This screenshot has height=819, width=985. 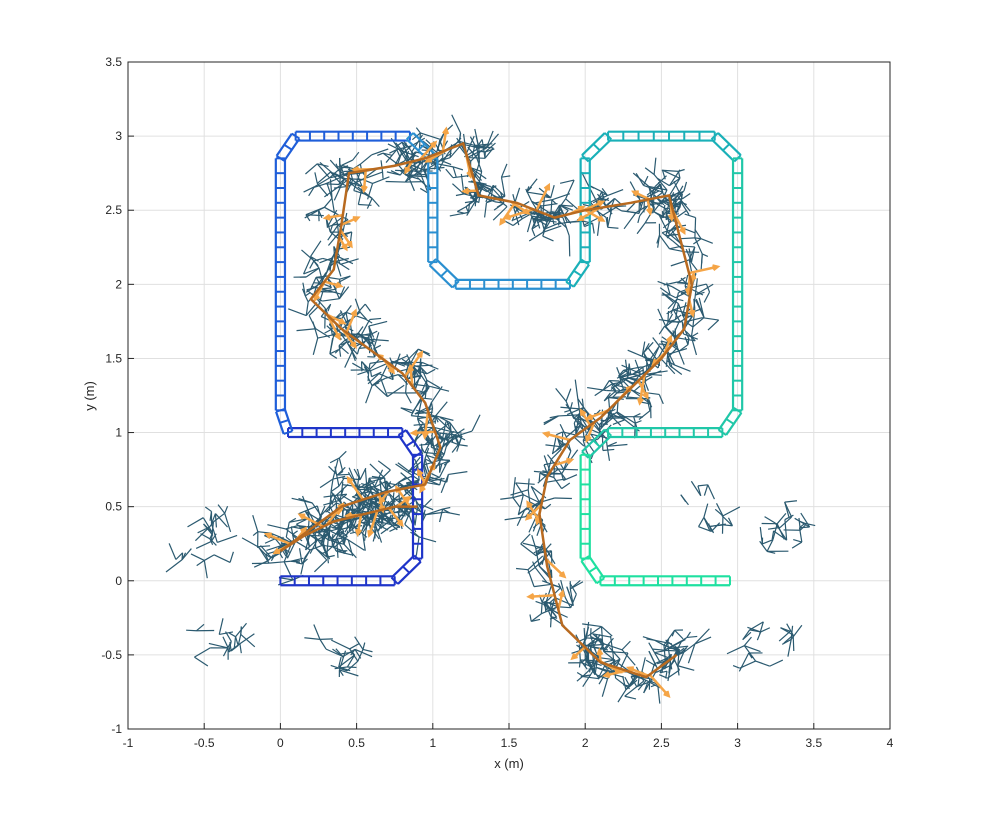 What do you see at coordinates (280, 743) in the screenshot?
I see `x-tick-label: 0` at bounding box center [280, 743].